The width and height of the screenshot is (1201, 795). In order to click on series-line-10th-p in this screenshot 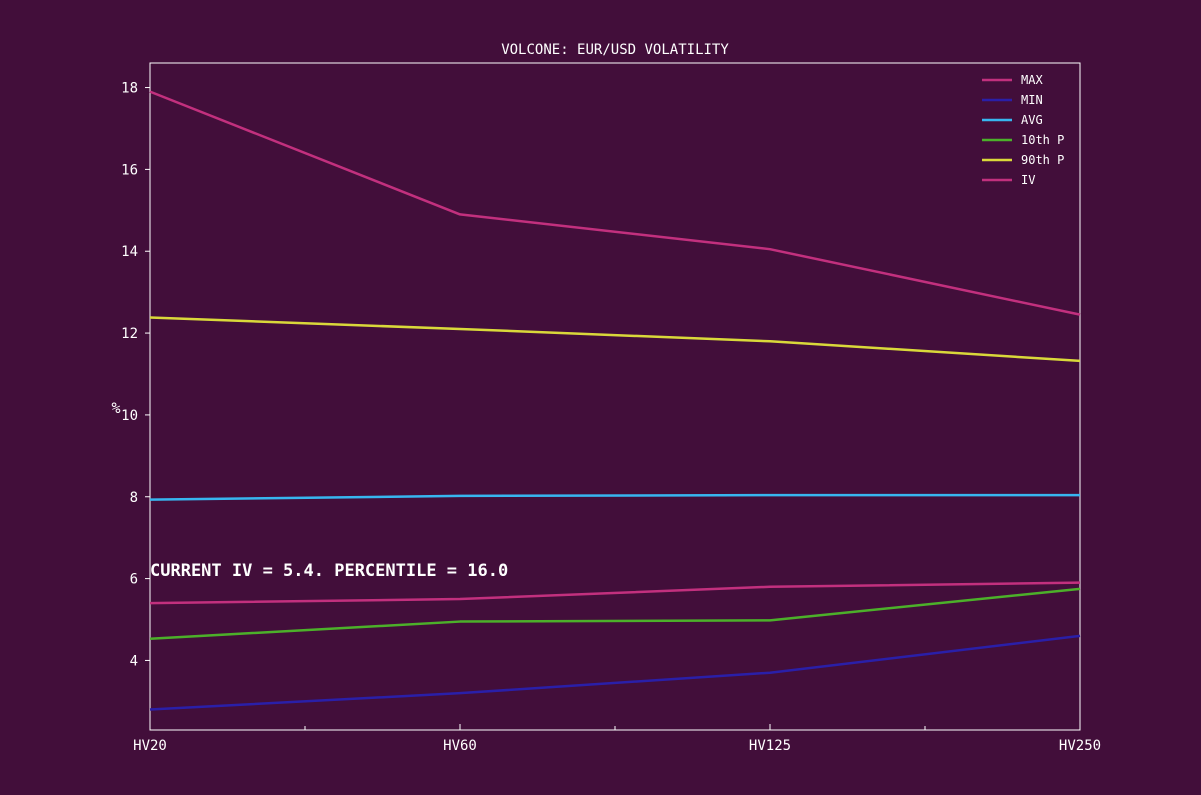, I will do `click(615, 613)`.